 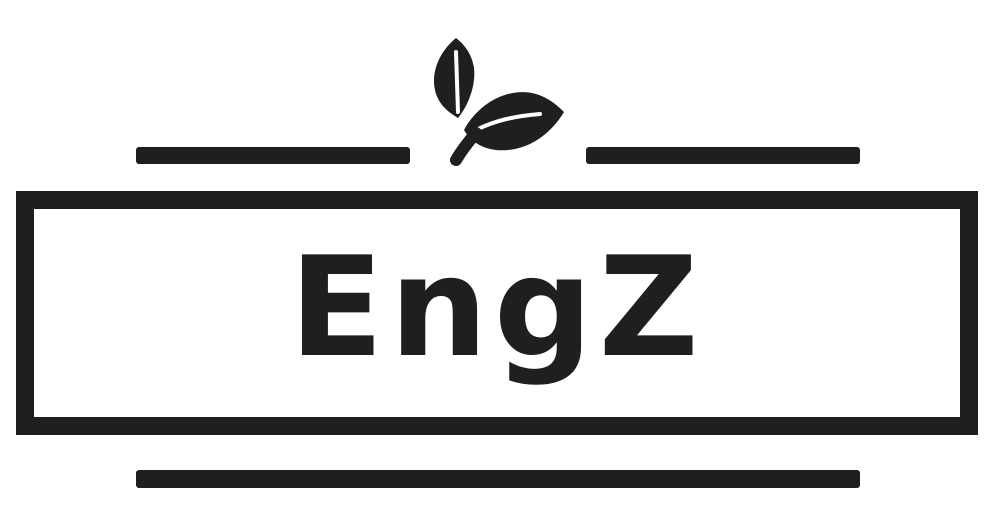 I want to click on top-left-divider, so click(x=273, y=155).